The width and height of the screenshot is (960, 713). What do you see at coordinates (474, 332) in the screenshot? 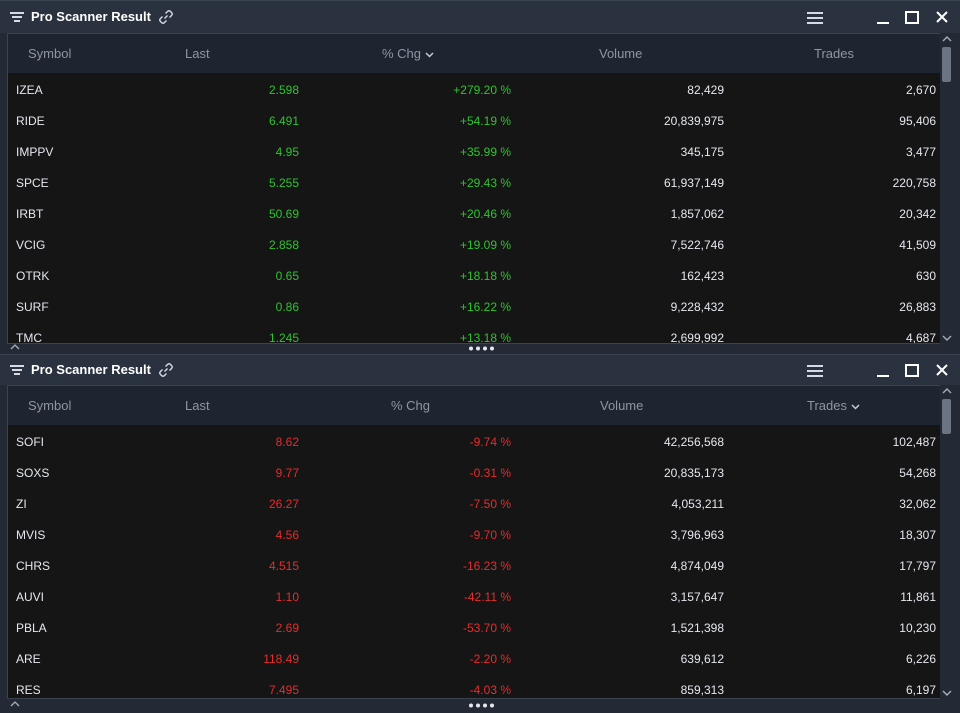
I see `table-row: TMC 1.245 +13.18 % 2,699,992 4,687` at bounding box center [474, 332].